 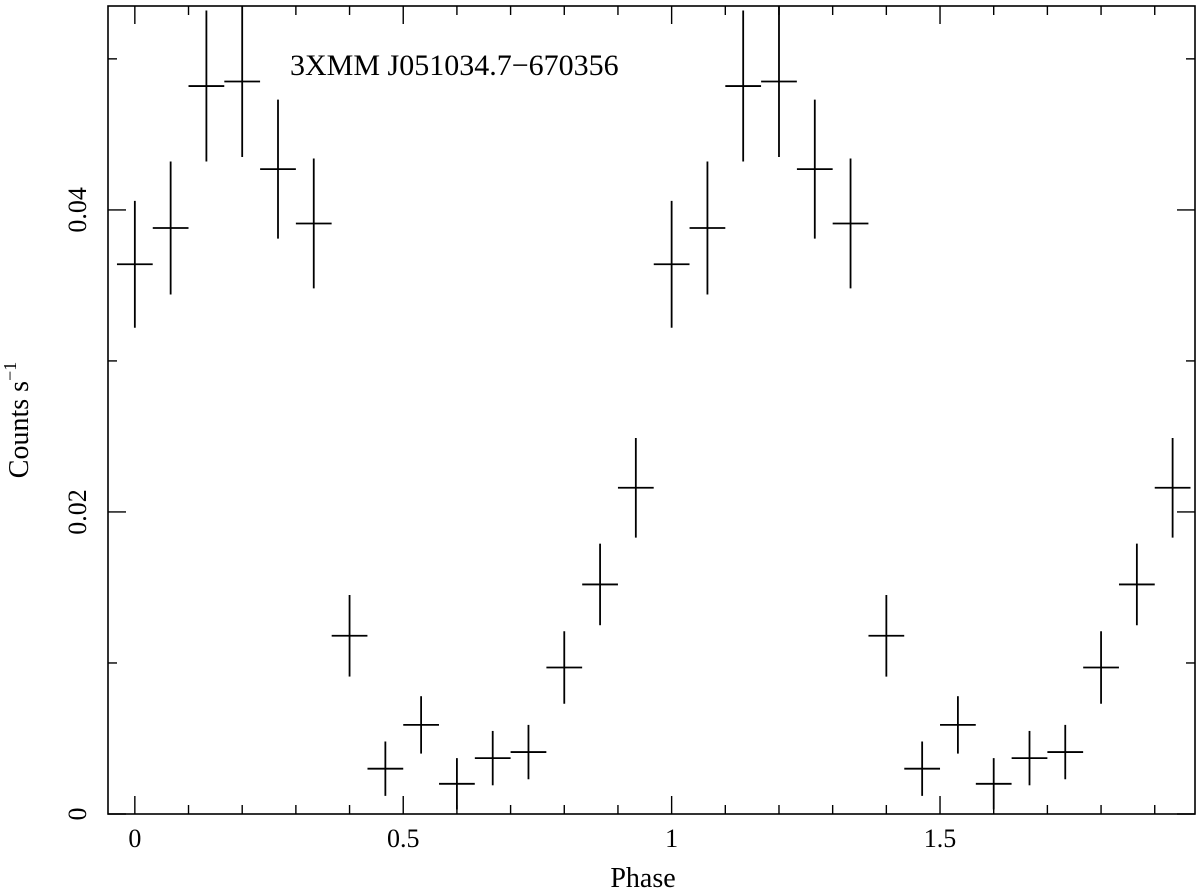 I want to click on x-tick-label: 0, so click(x=134, y=838).